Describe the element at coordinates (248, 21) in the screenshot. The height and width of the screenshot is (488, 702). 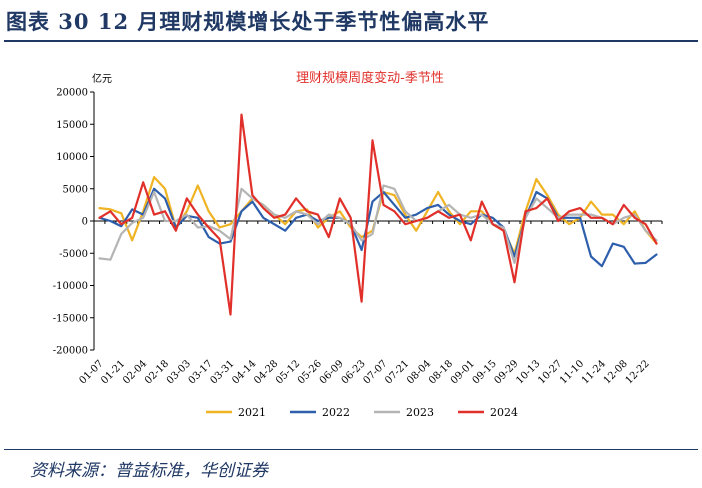
I see `figure-title: 图表 30 12 月理财规模增长处于季节性偏高水平` at that location.